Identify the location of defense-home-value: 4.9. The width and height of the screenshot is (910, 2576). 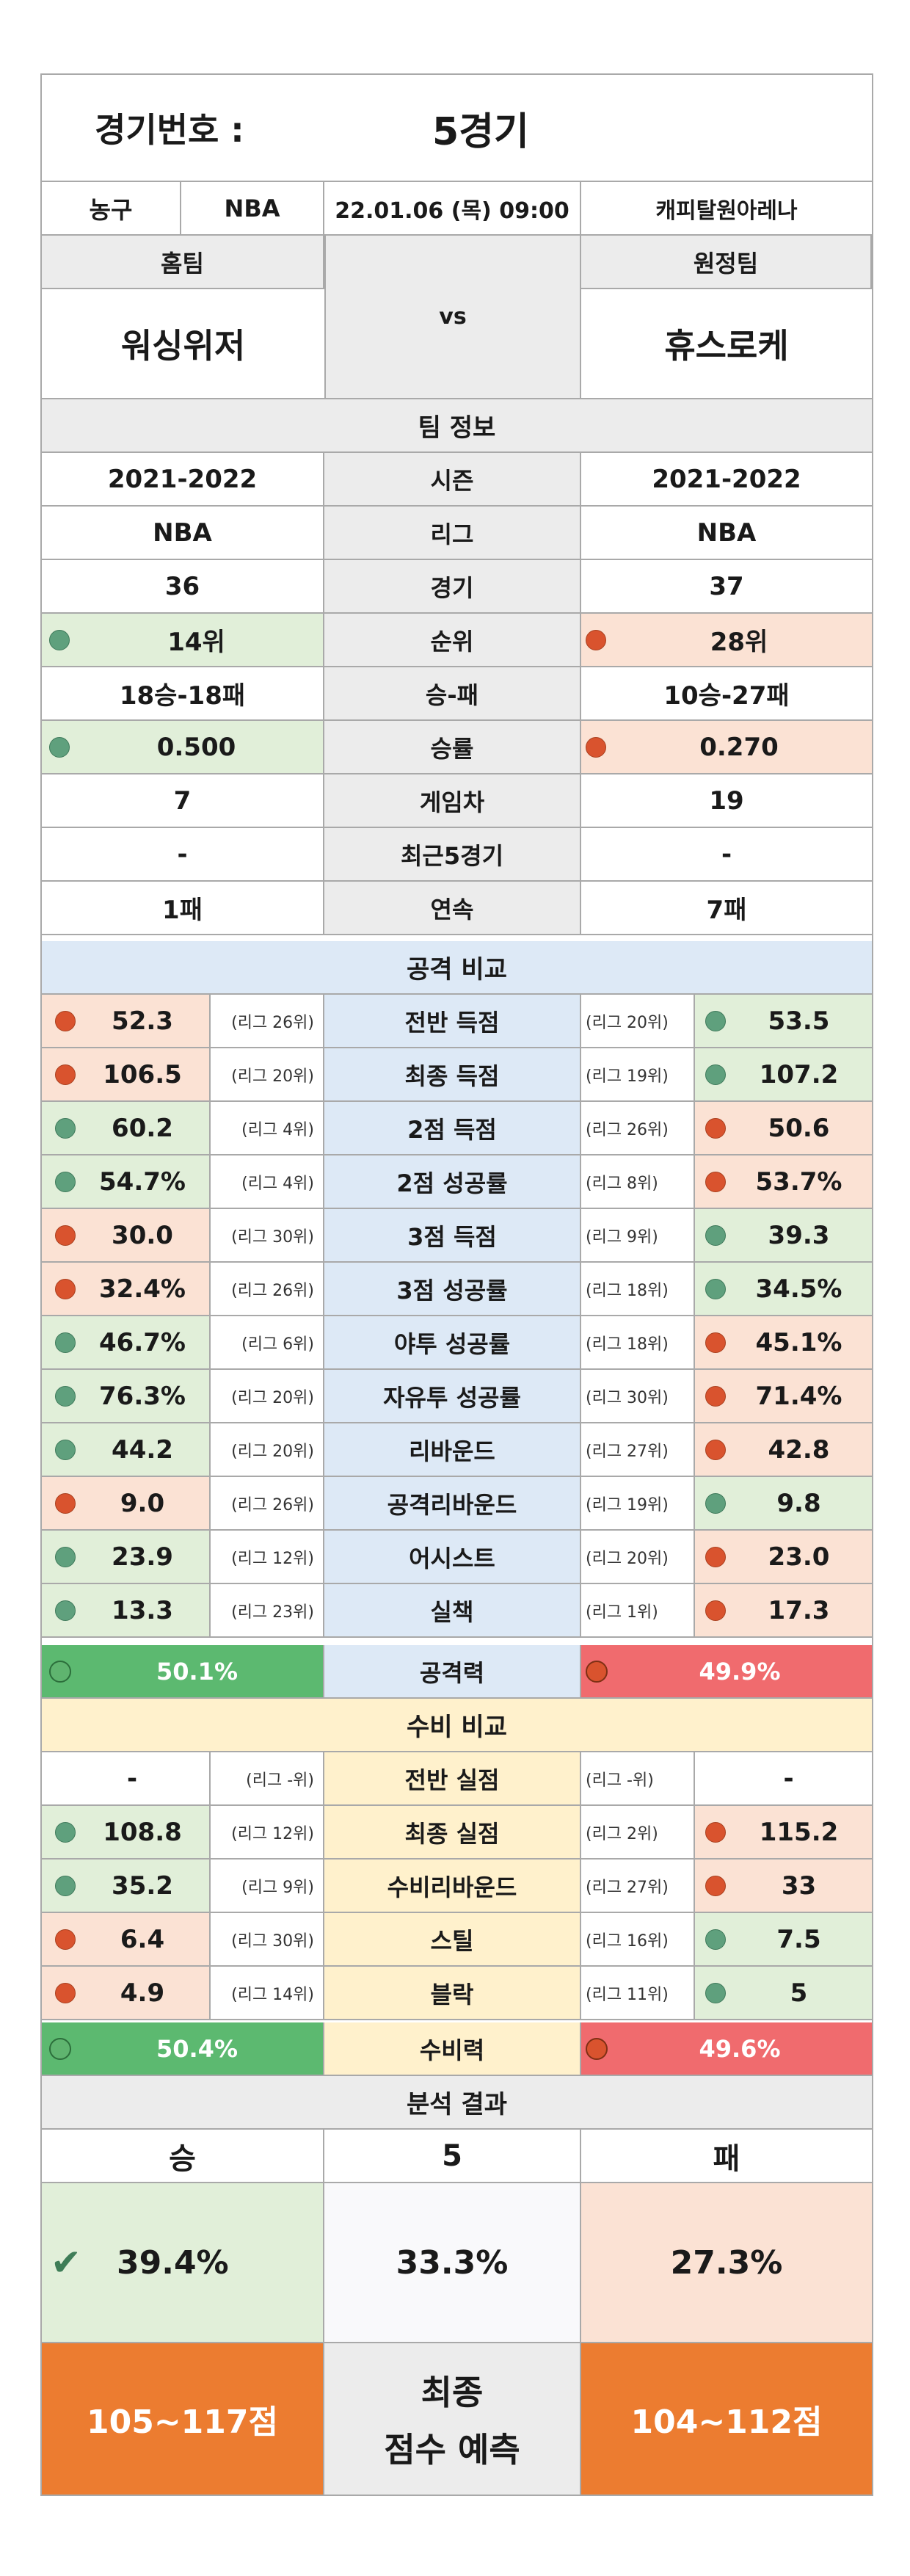
(142, 1993).